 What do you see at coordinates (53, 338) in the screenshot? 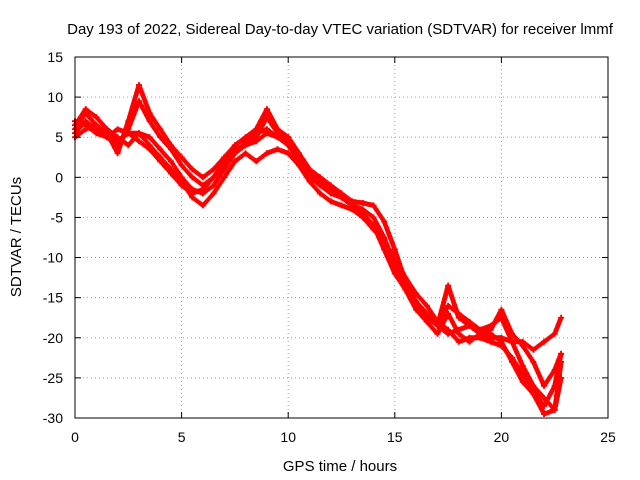
I see `y-tick-label: -20` at bounding box center [53, 338].